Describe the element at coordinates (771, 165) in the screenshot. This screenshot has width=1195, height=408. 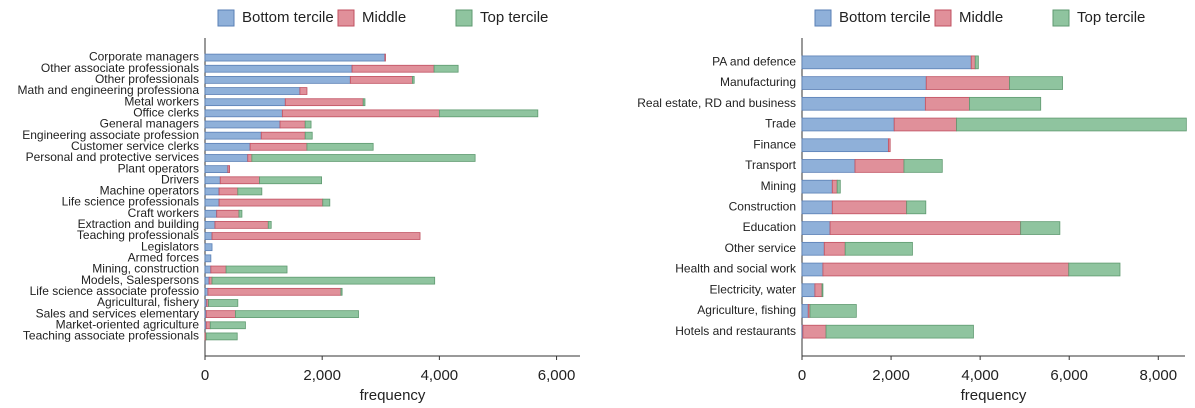
I see `y-tick-label: Transport` at that location.